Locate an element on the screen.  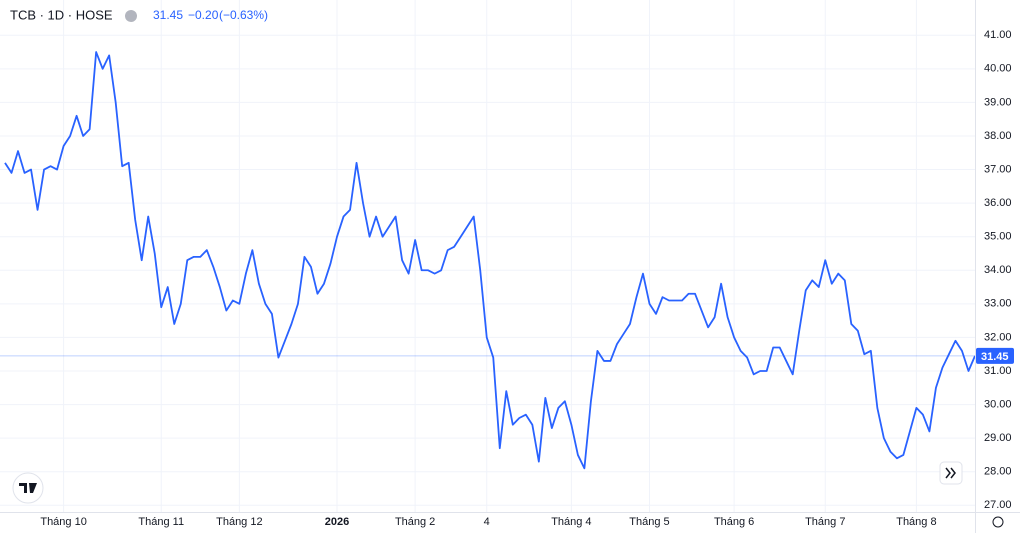
price-change-pct: (−0.63%) is located at coordinates (243, 15).